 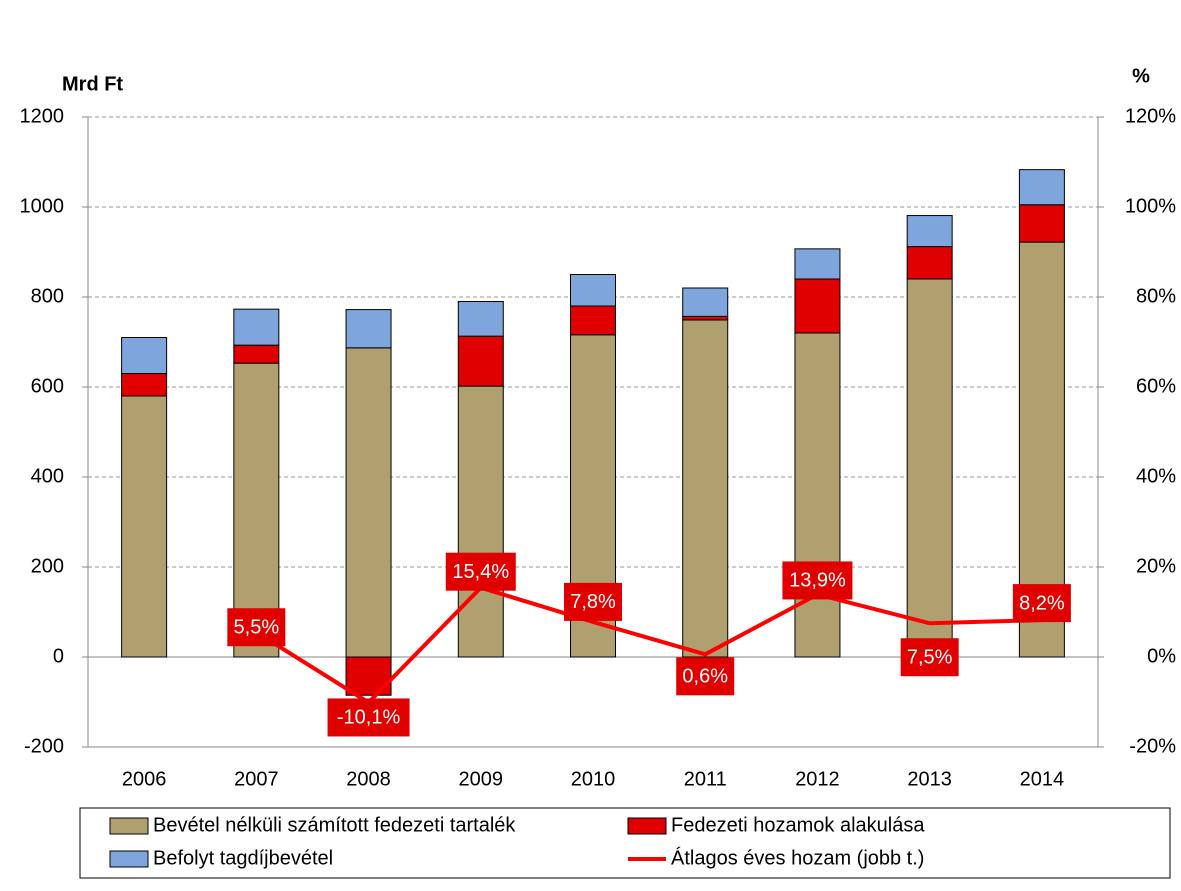 What do you see at coordinates (47, 296) in the screenshot?
I see `y-tick-label: 800` at bounding box center [47, 296].